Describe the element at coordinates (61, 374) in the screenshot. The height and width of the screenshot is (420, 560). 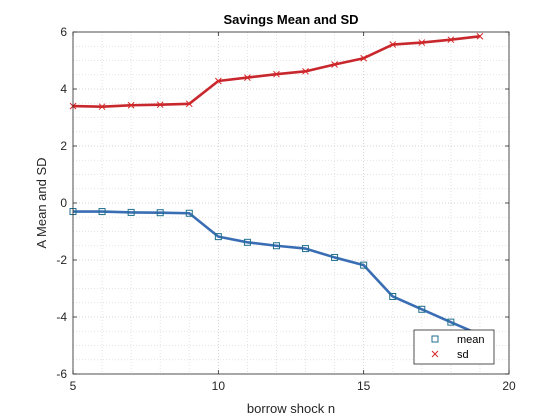
I see `y-tick-label: -6` at that location.